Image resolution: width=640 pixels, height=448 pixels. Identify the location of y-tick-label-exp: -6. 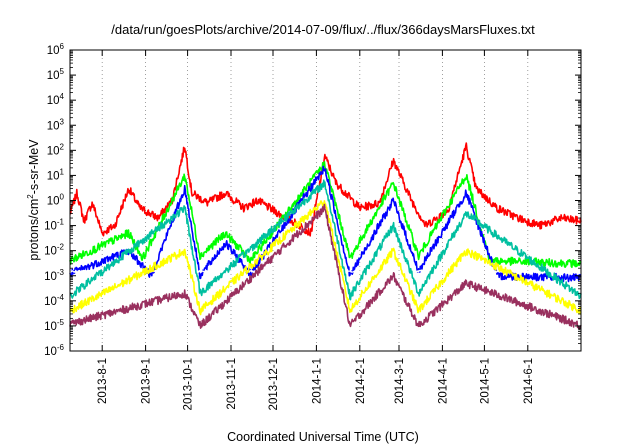
(61, 347).